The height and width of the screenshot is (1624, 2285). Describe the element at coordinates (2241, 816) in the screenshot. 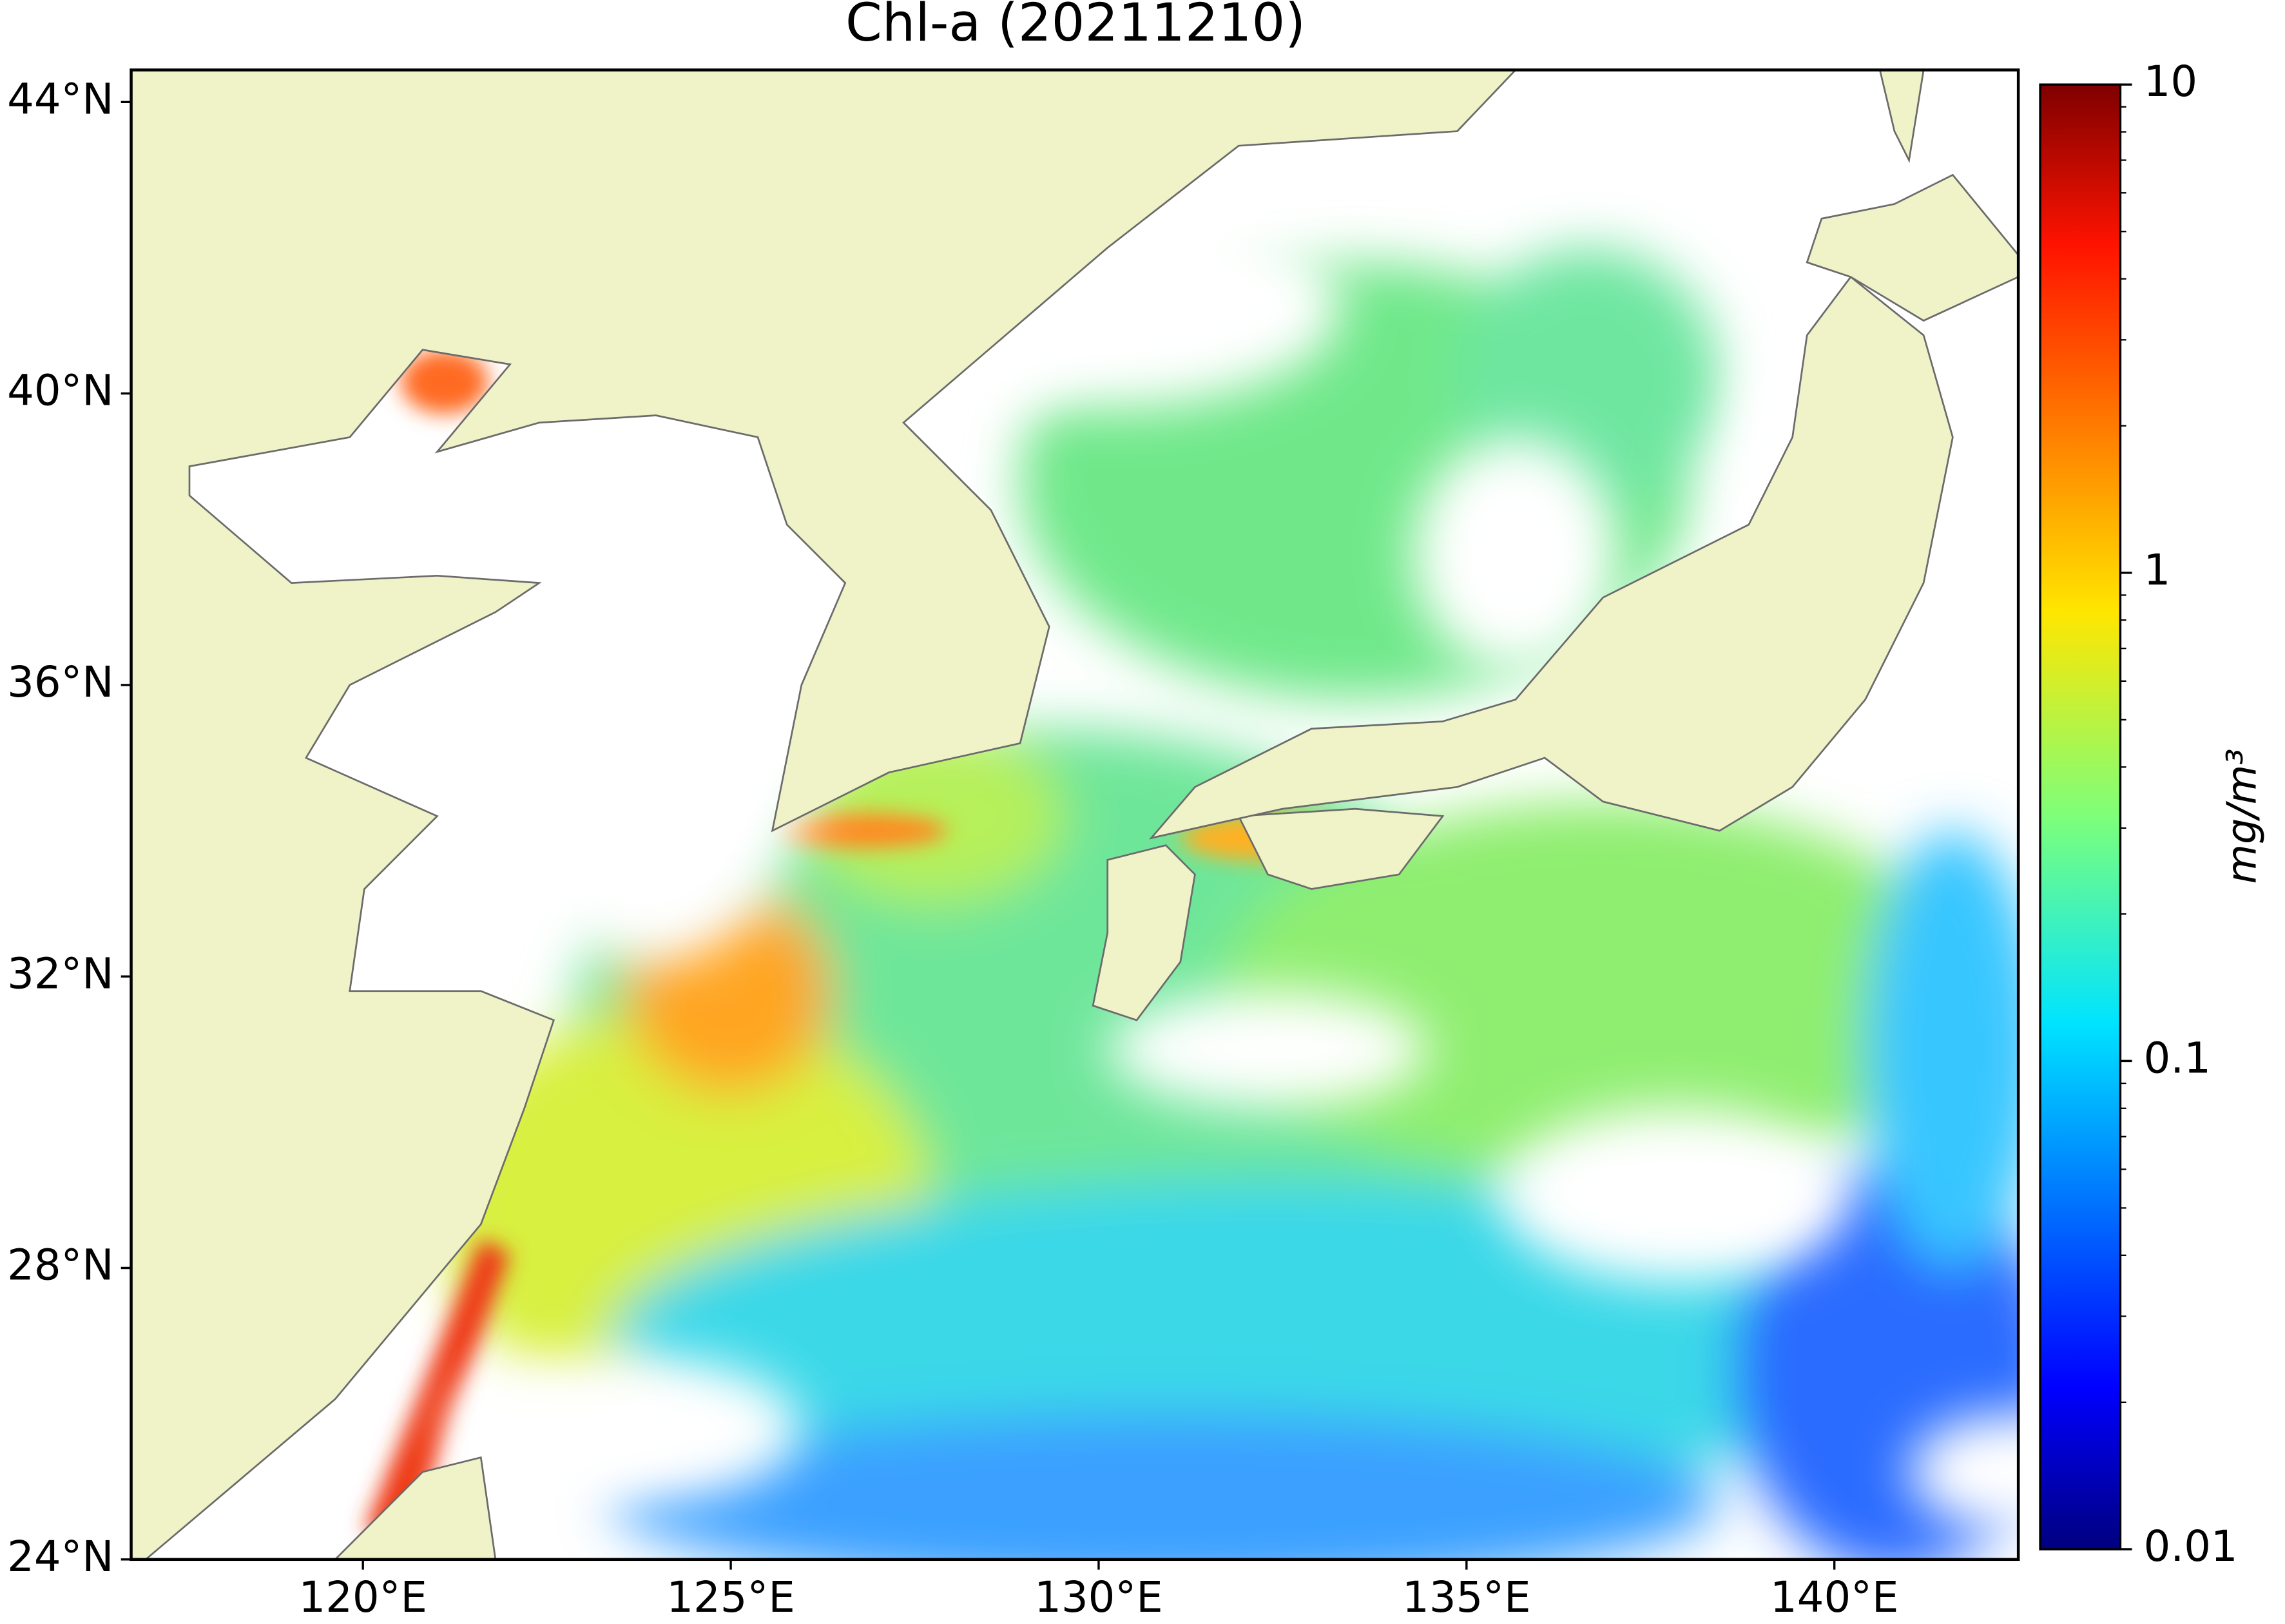

I see `colorbar-label: mg/m³` at that location.